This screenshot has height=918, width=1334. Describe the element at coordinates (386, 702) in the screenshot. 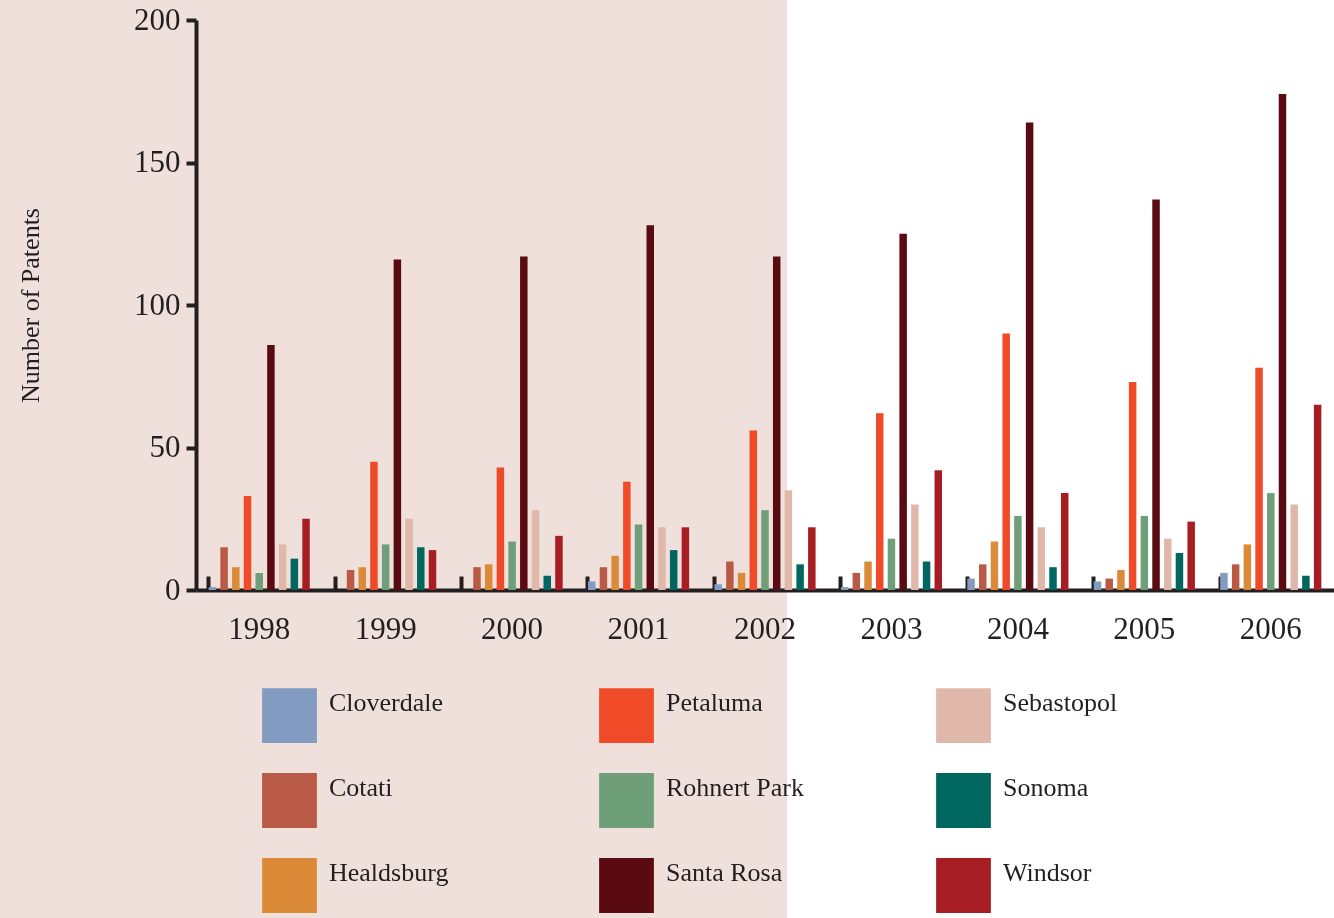

I see `legend-label: Cloverdale` at that location.